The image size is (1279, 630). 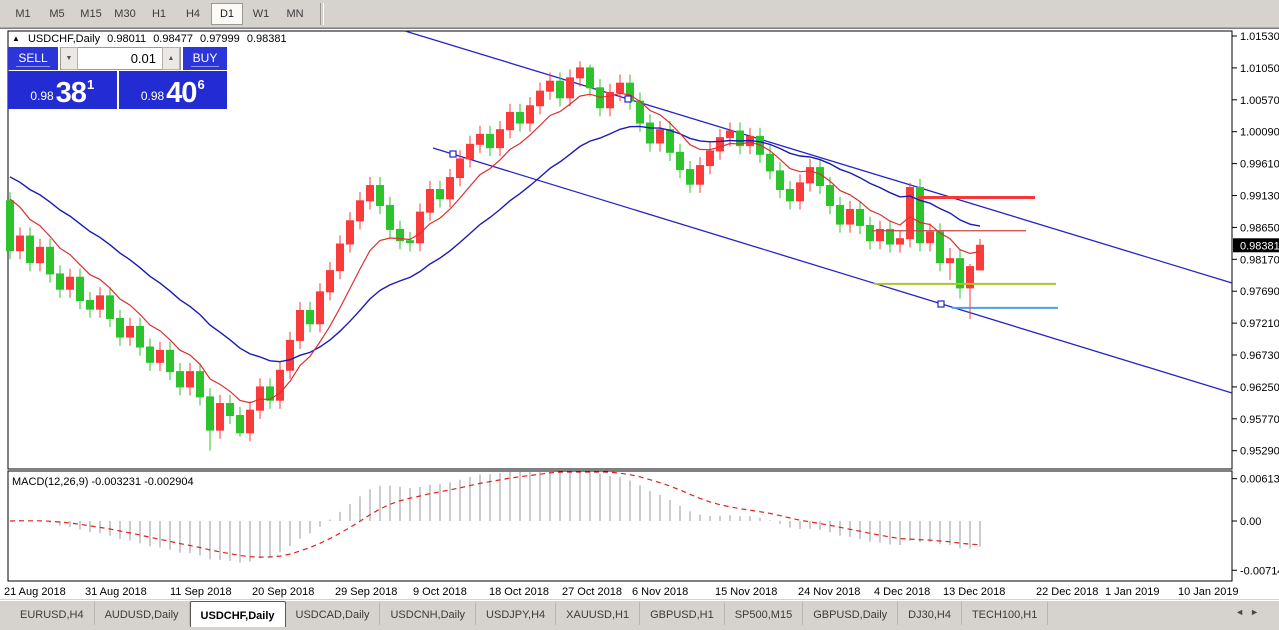 What do you see at coordinates (639, 14) in the screenshot?
I see `timeframe-toolbar: M1 M5 M15 M30 H1 H4 D1 W1 MN` at bounding box center [639, 14].